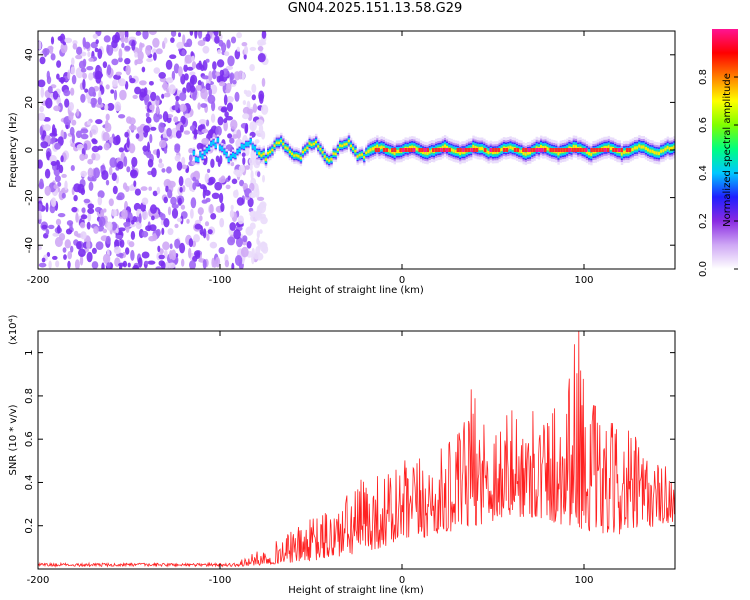 This screenshot has height=600, width=750. What do you see at coordinates (29, 526) in the screenshot?
I see `snr-y-tick-label: 0.2` at bounding box center [29, 526].